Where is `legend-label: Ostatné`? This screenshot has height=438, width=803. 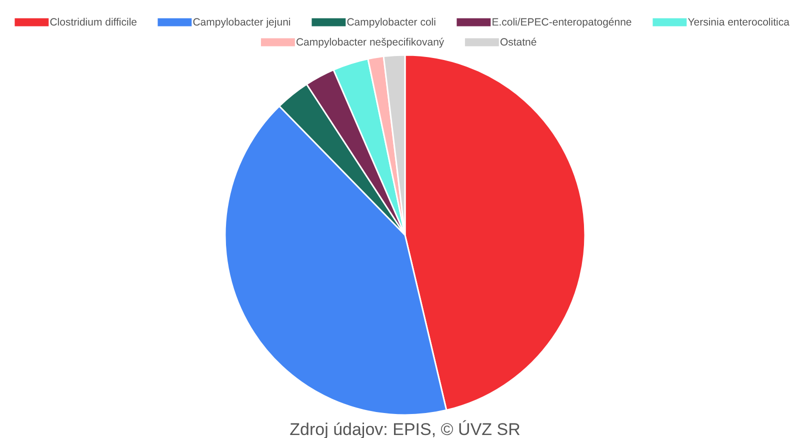
legend-label: Ostatné is located at coordinates (518, 42).